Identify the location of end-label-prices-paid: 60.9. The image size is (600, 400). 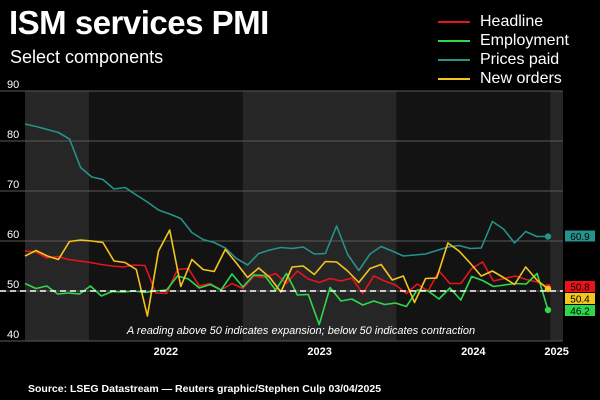
(580, 237).